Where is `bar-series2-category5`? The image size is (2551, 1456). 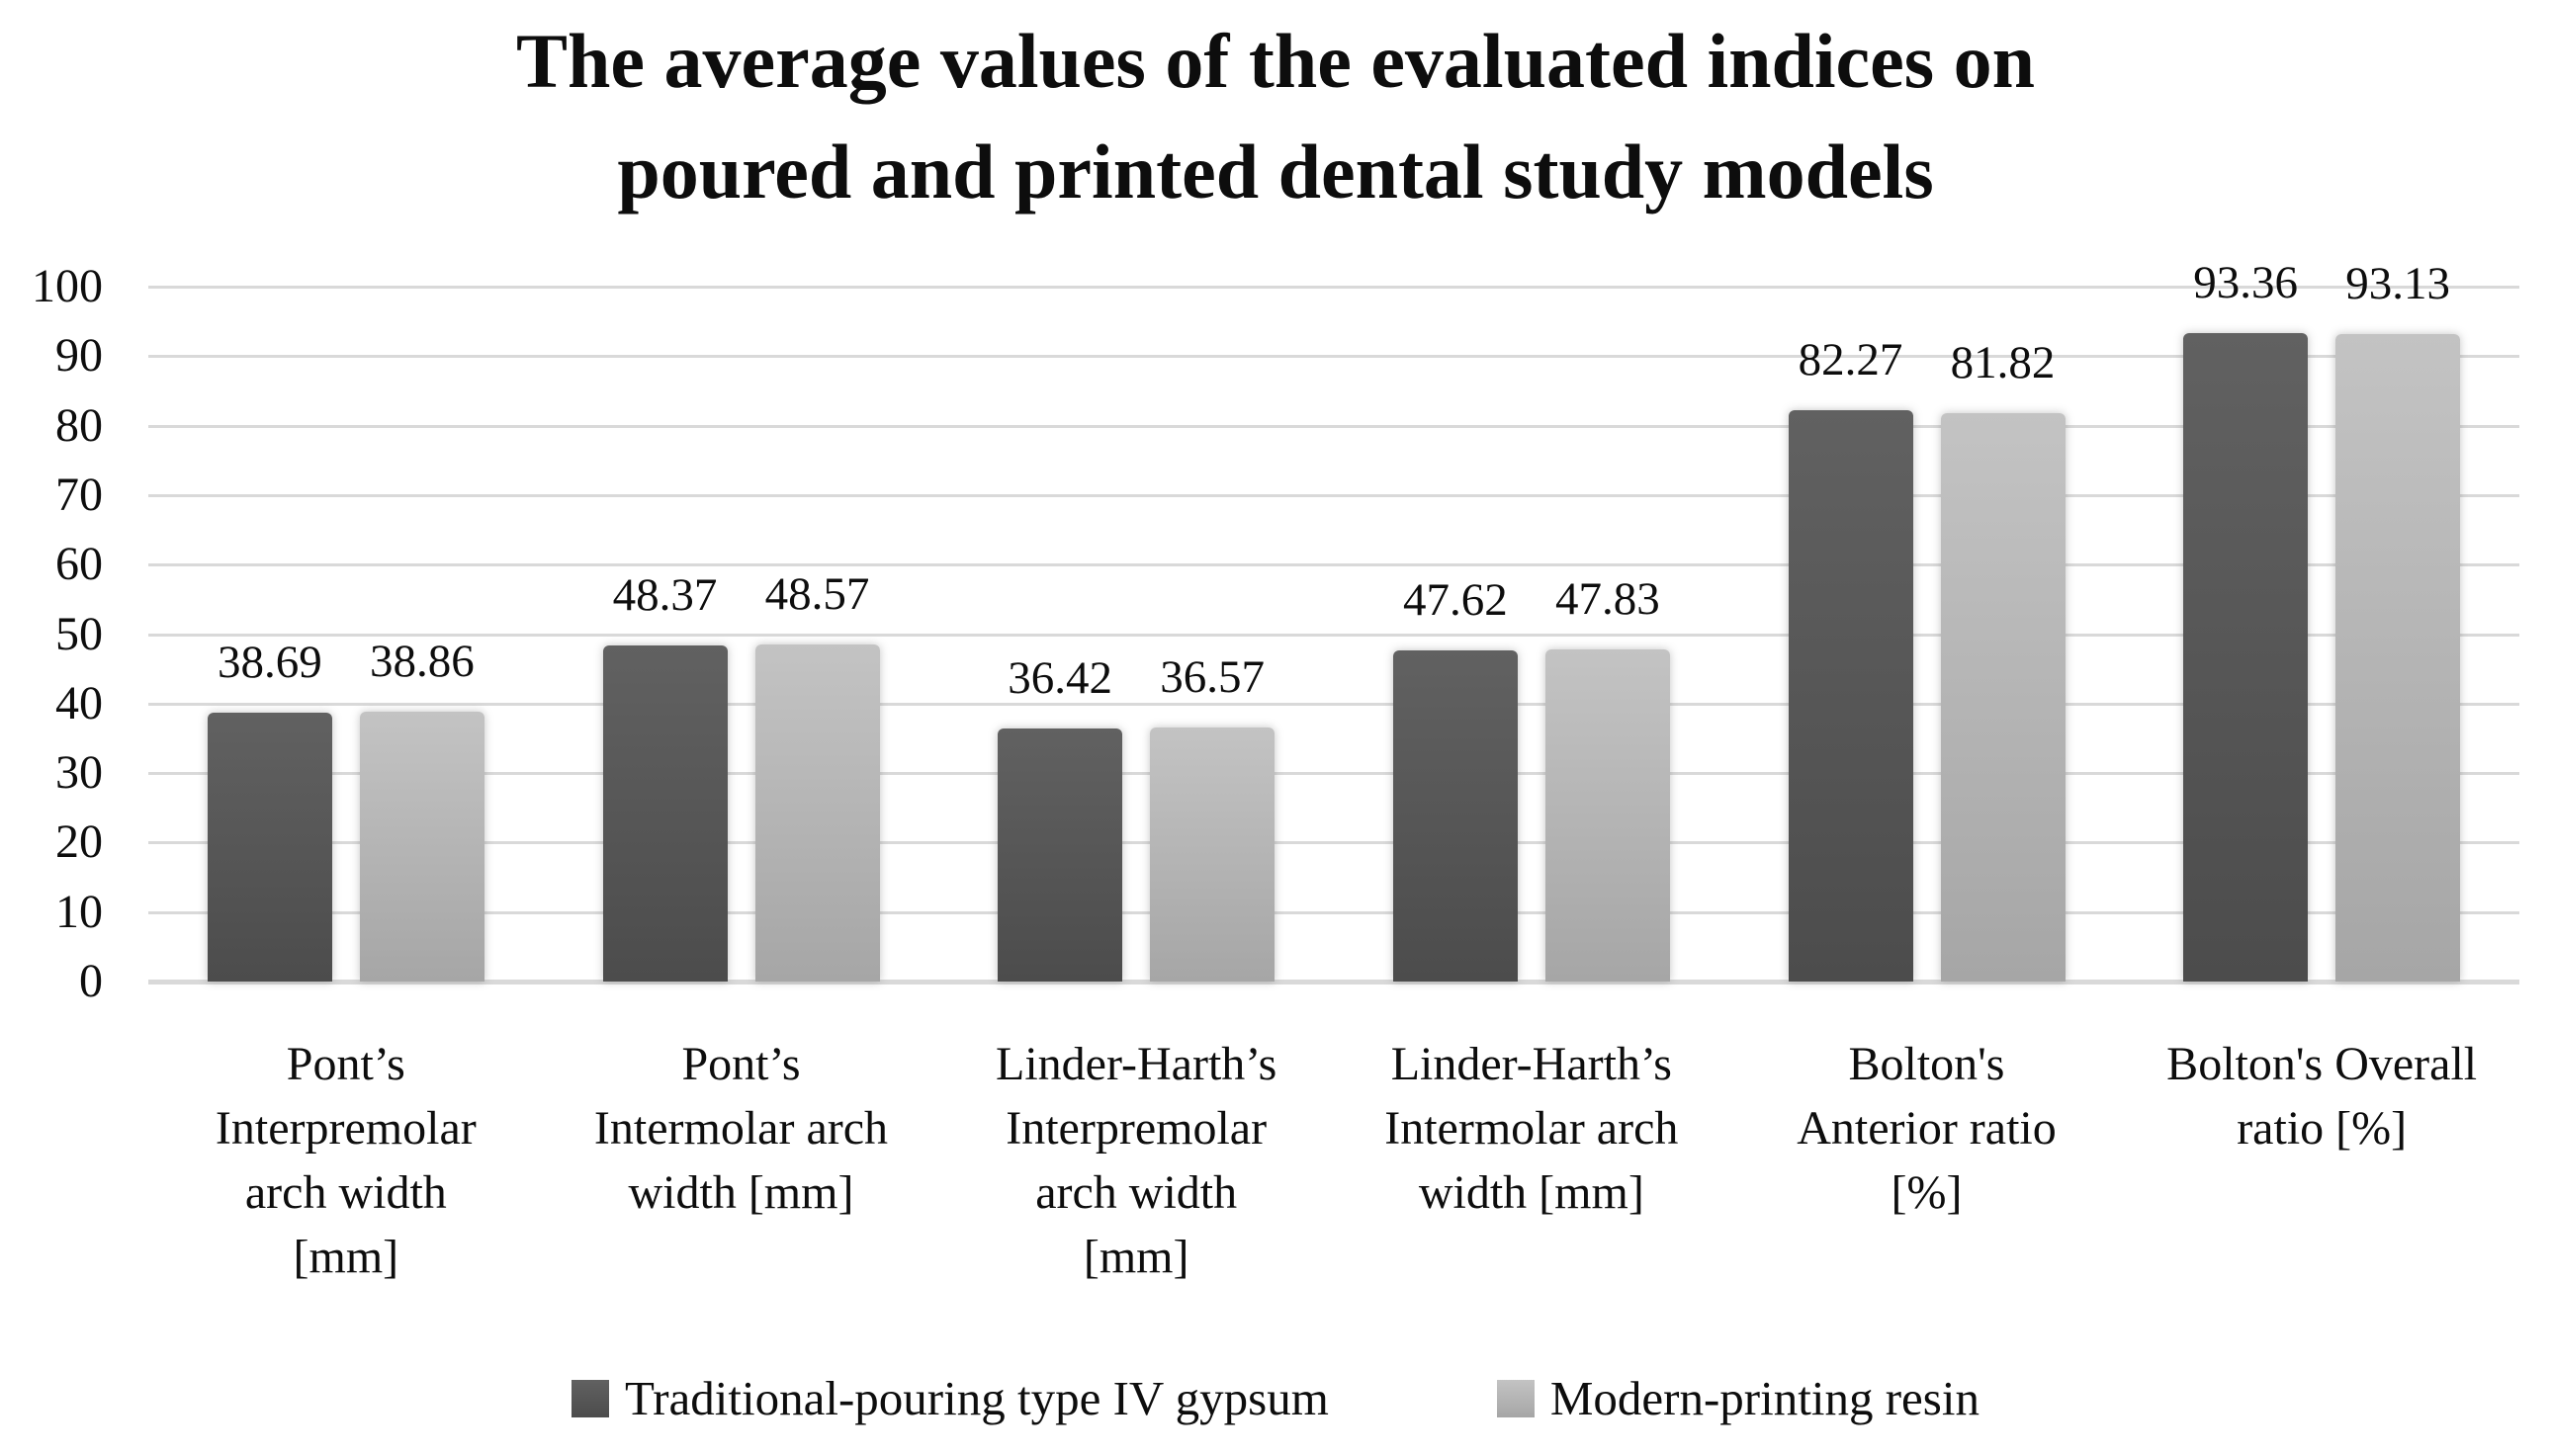 bar-series2-category5 is located at coordinates (2003, 697).